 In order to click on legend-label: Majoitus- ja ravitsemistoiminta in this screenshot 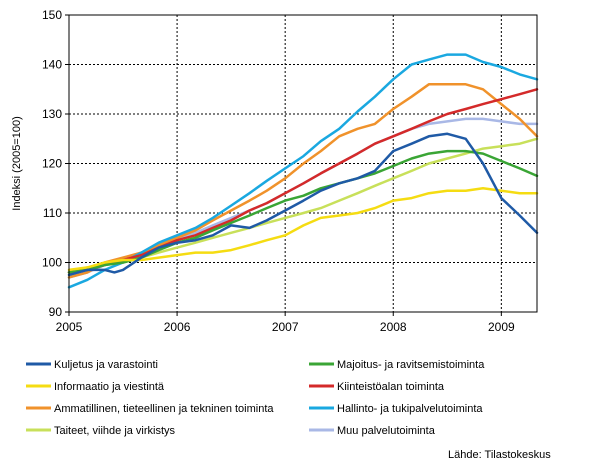, I will do `click(411, 365)`.